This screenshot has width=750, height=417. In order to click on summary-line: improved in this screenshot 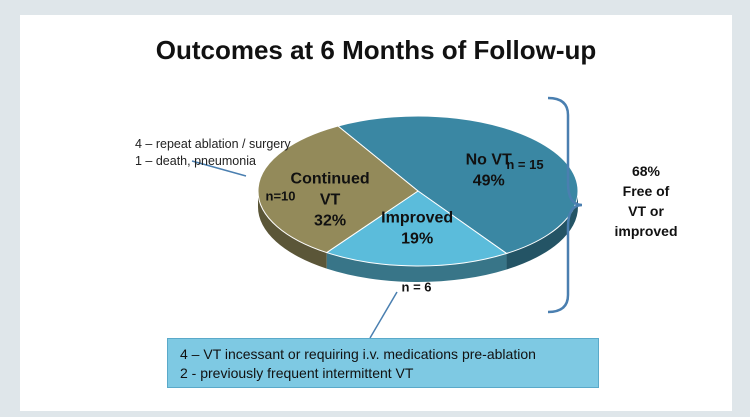, I will do `click(646, 231)`.